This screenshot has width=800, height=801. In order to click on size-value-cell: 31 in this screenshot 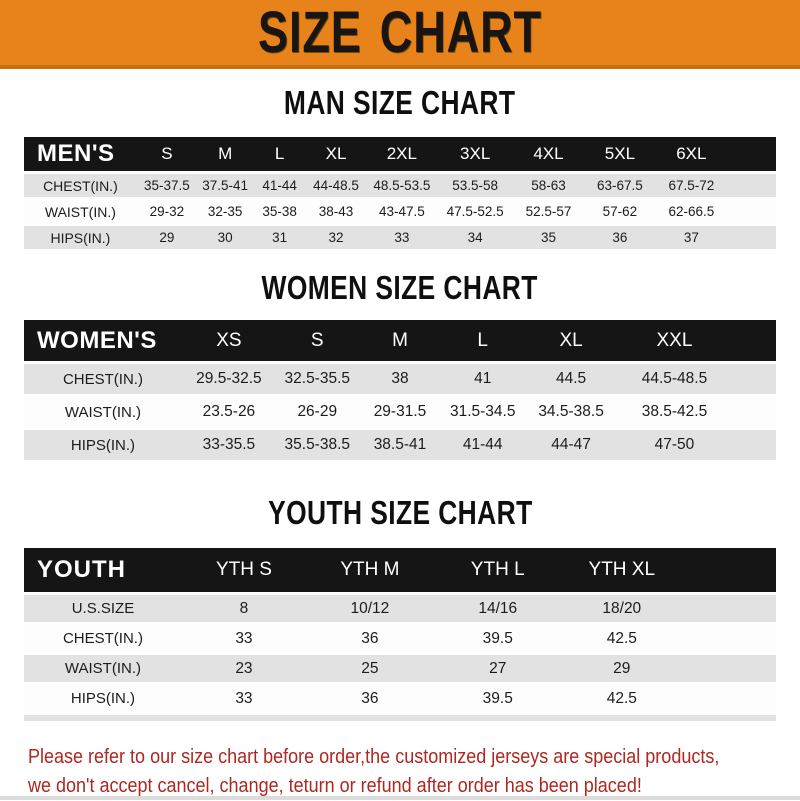, I will do `click(279, 237)`.